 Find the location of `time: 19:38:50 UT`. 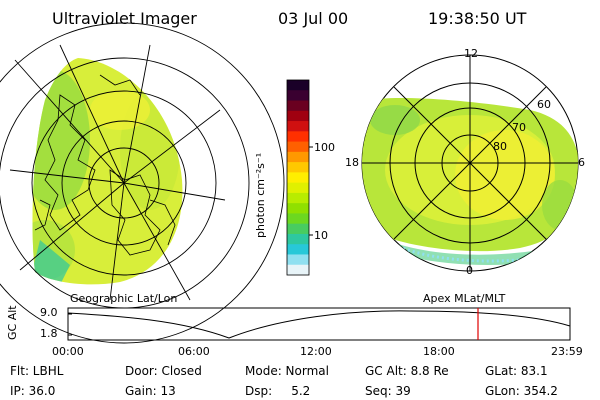

time: 19:38:50 UT is located at coordinates (477, 18).